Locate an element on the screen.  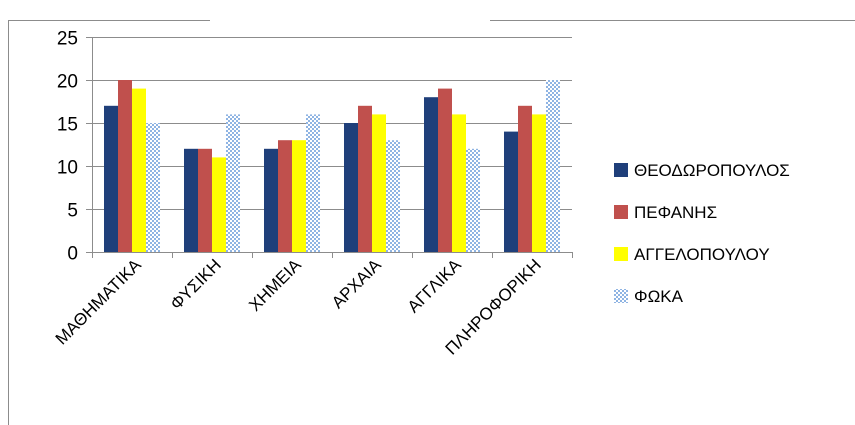
y-tick-label: 20 is located at coordinates (67, 82).